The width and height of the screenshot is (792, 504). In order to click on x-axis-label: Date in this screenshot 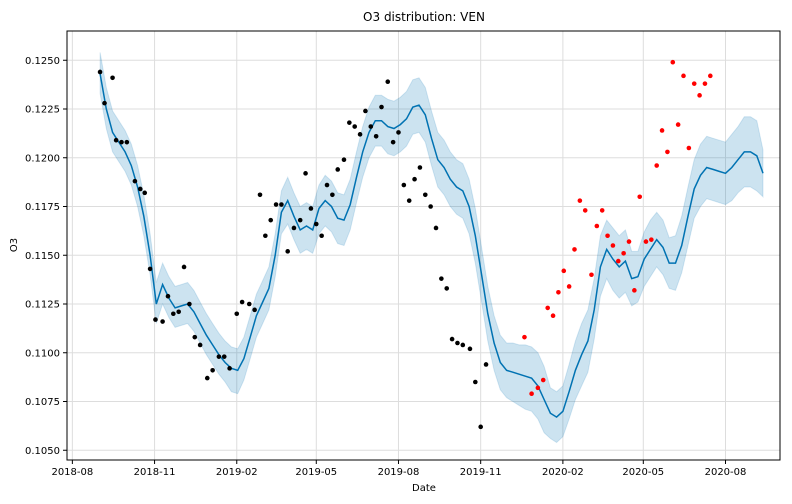, I will do `click(424, 488)`.